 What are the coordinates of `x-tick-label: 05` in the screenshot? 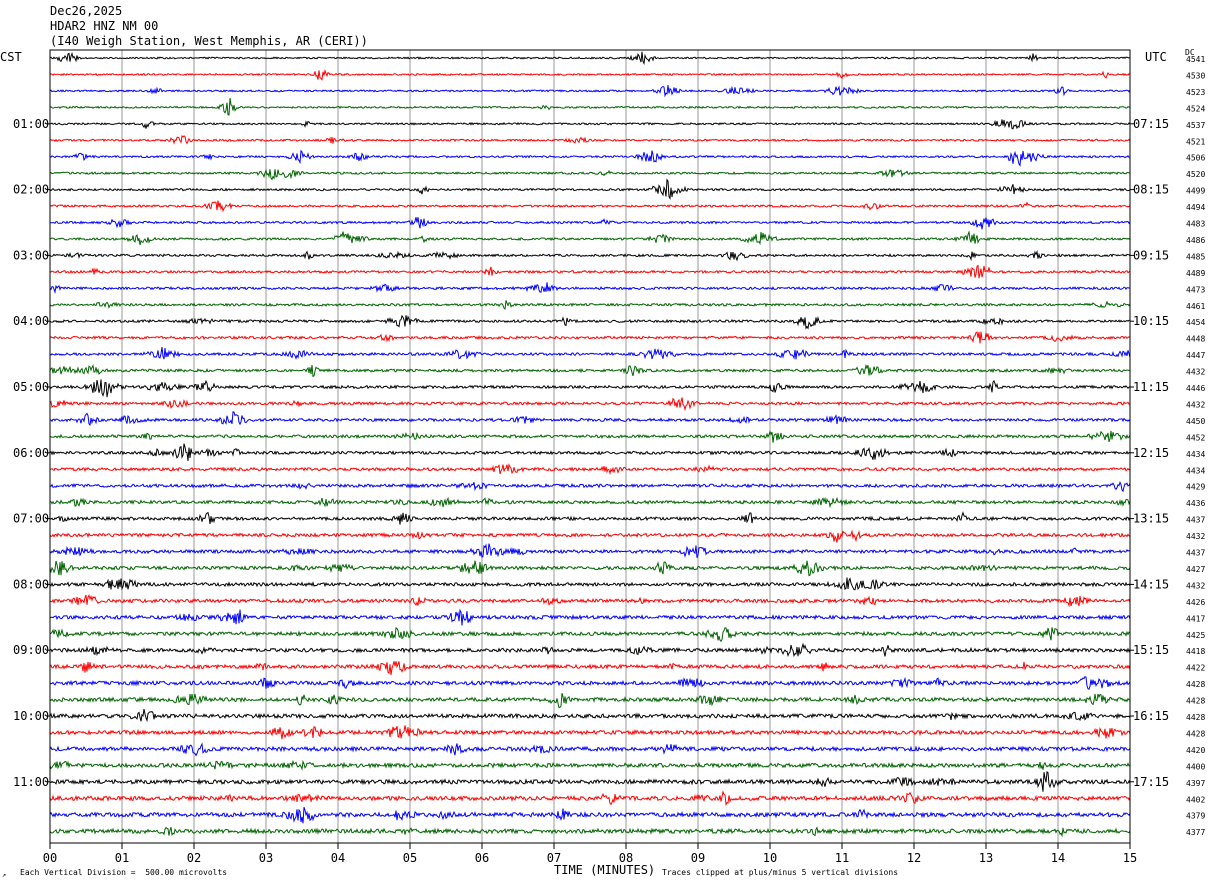 It's located at (410, 858).